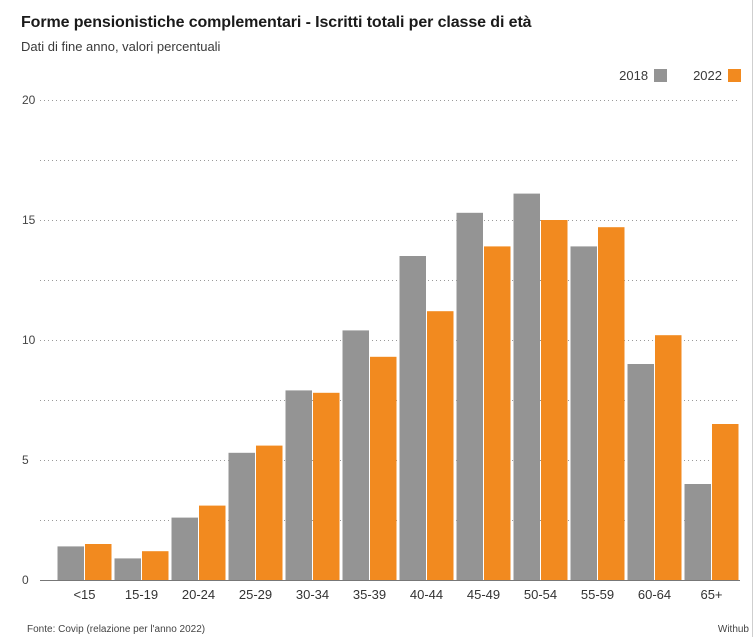 The image size is (753, 637). Describe the element at coordinates (483, 594) in the screenshot. I see `x-tick-label: 45-49` at that location.